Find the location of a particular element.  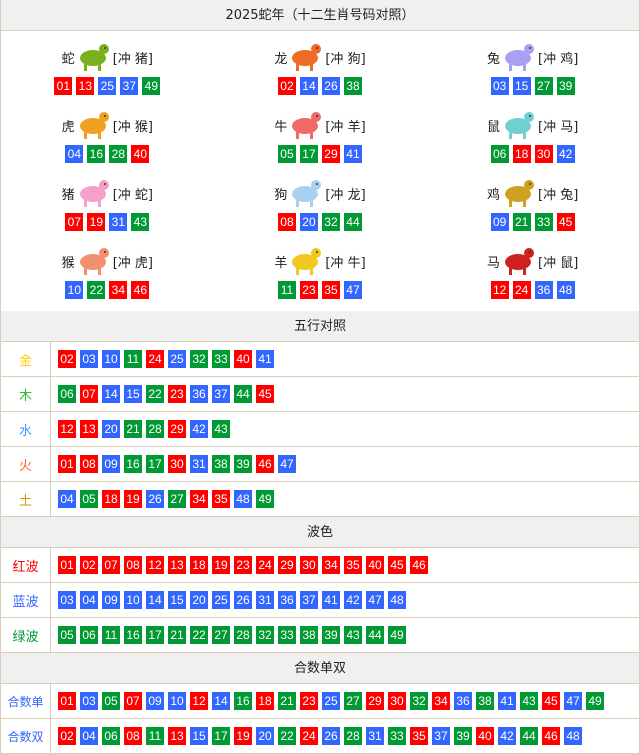

row-label: 木 is located at coordinates (26, 394).